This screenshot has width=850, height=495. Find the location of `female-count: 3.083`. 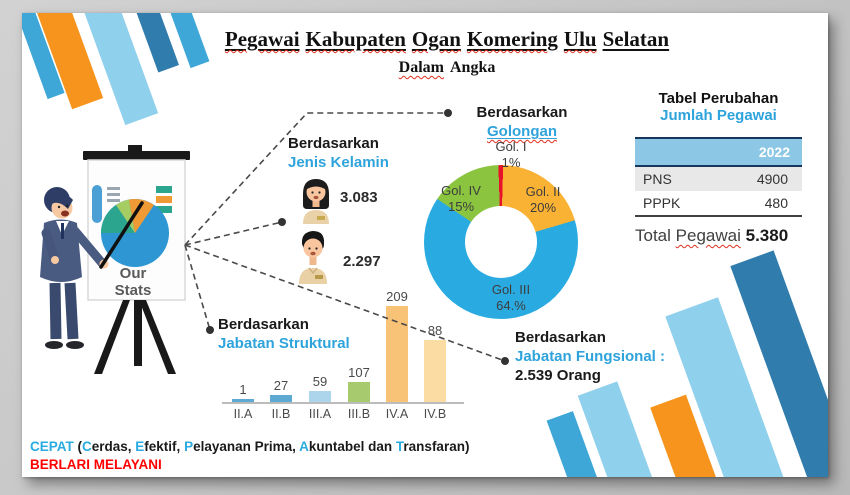

female-count: 3.083 is located at coordinates (359, 197).